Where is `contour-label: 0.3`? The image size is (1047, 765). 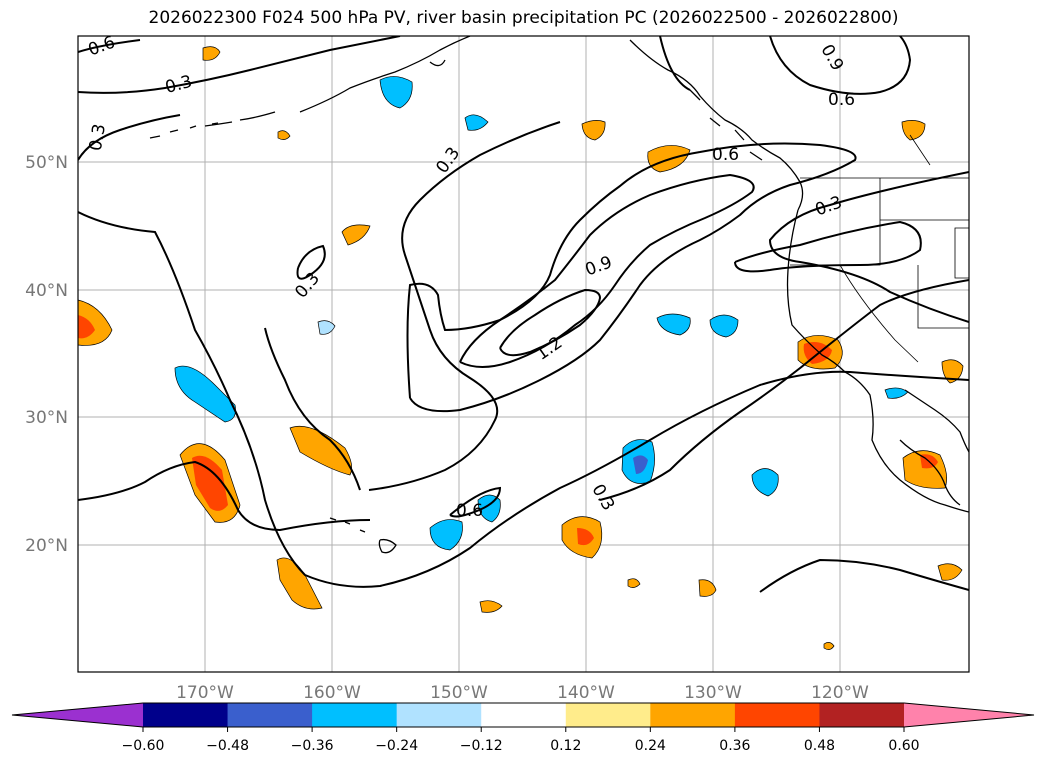
contour-label: 0.3 is located at coordinates (98, 137).